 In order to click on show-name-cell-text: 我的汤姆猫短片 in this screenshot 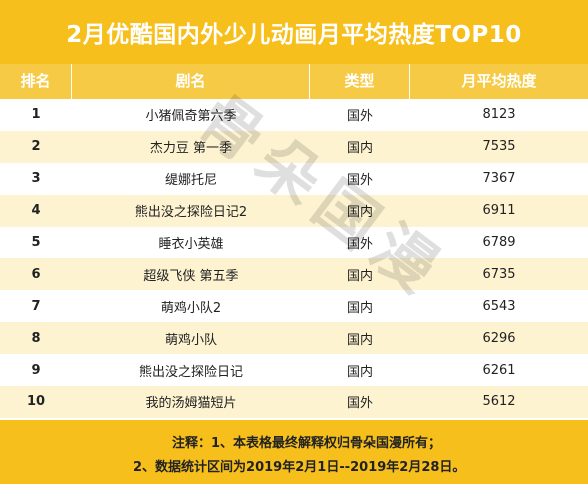, I will do `click(191, 404)`.